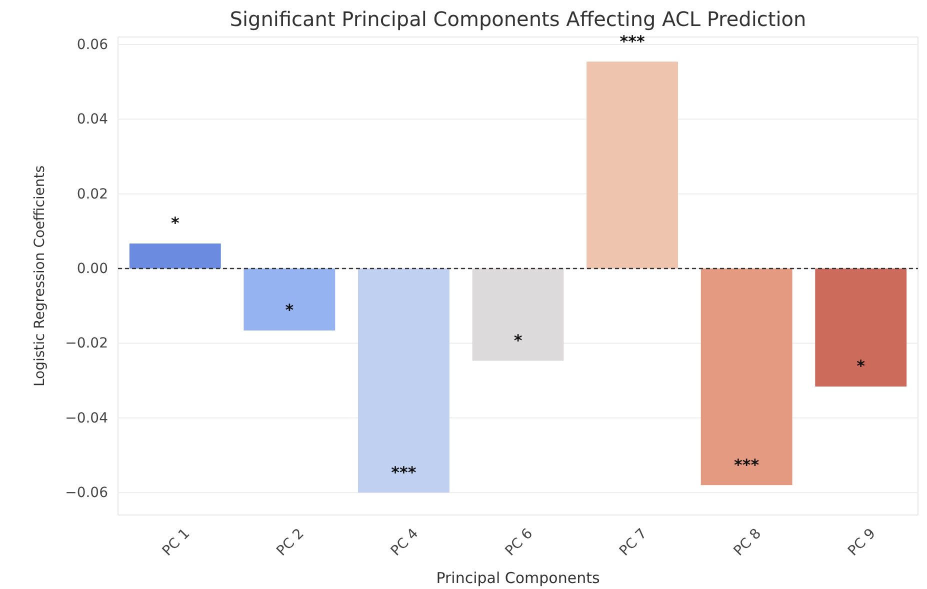 The width and height of the screenshot is (927, 589). I want to click on y-tick-label: 0.04, so click(92, 120).